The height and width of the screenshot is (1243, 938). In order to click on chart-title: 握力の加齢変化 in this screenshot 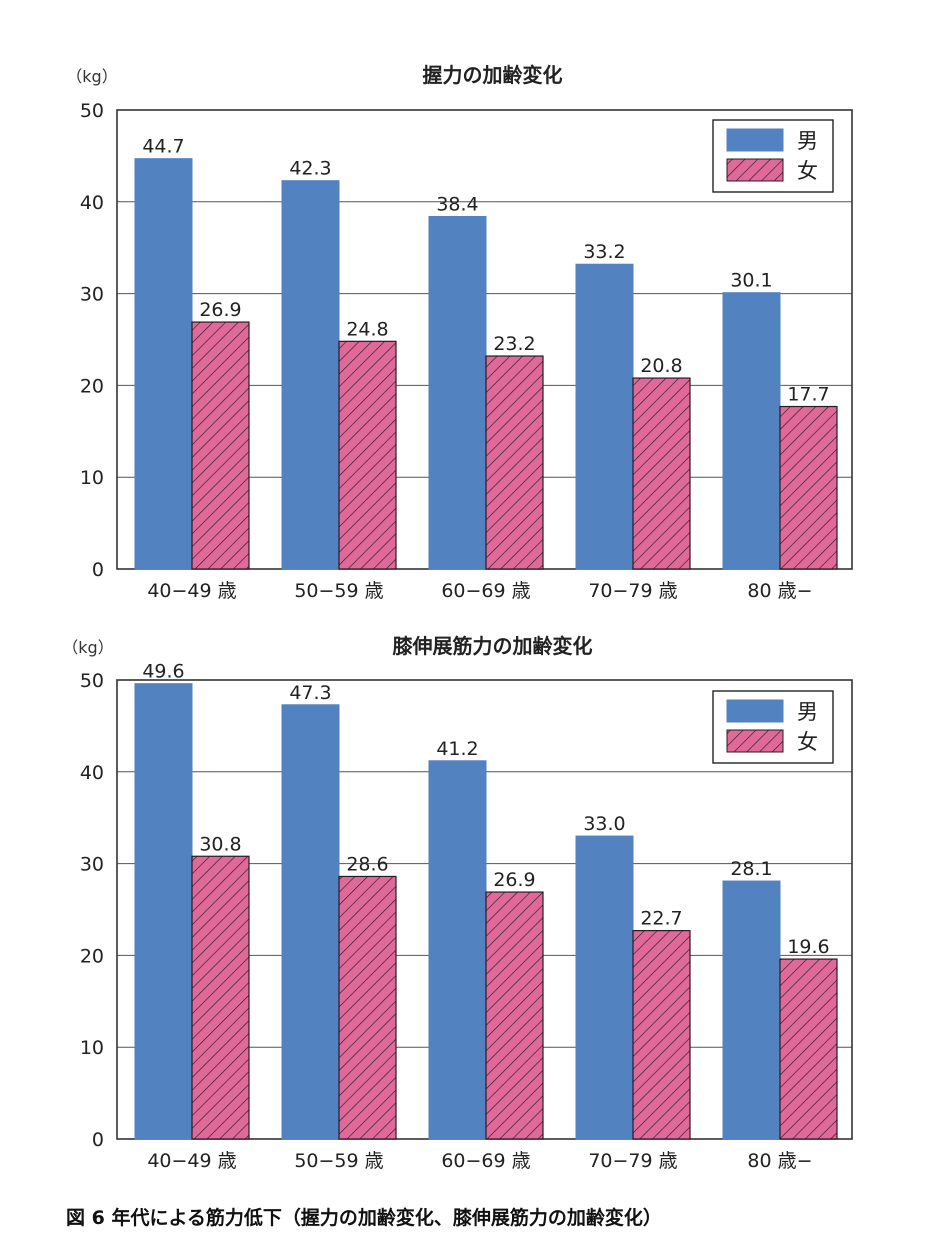, I will do `click(493, 75)`.